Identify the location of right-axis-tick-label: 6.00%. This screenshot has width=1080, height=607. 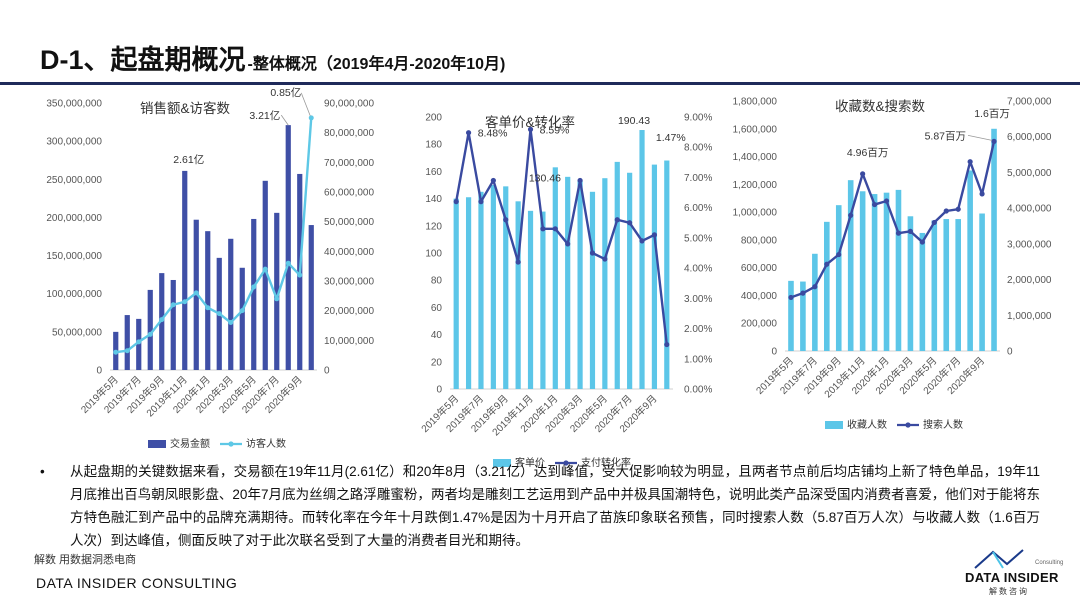
(698, 208).